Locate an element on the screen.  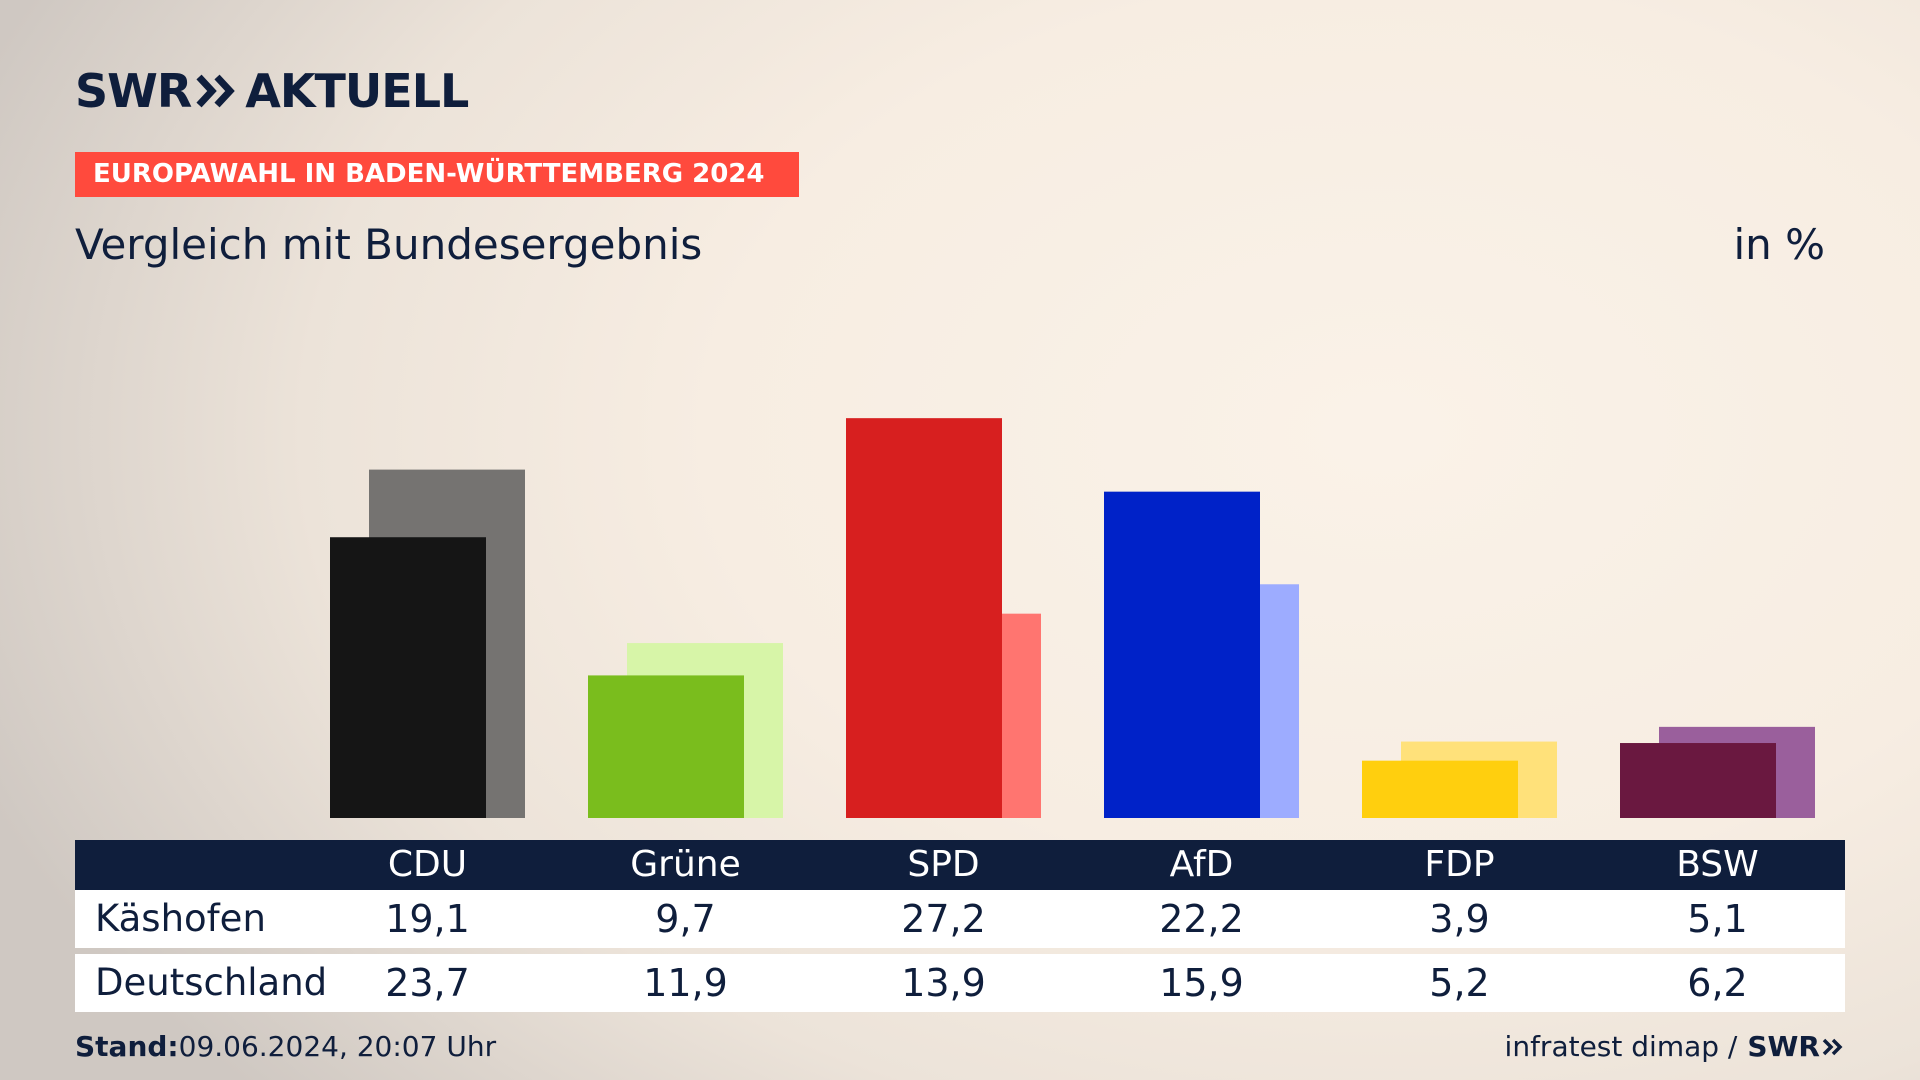
table-row: Deutschland 23,7 11,9 13,9 15,9 5,2 6,2 is located at coordinates (960, 983).